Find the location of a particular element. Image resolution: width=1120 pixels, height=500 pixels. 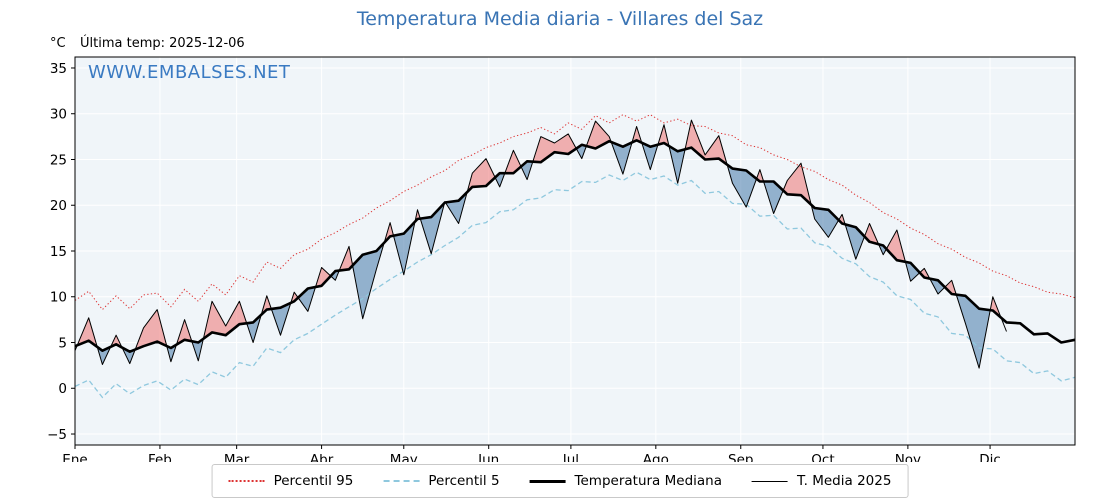

legend-label: Percentil 95 is located at coordinates (313, 481).